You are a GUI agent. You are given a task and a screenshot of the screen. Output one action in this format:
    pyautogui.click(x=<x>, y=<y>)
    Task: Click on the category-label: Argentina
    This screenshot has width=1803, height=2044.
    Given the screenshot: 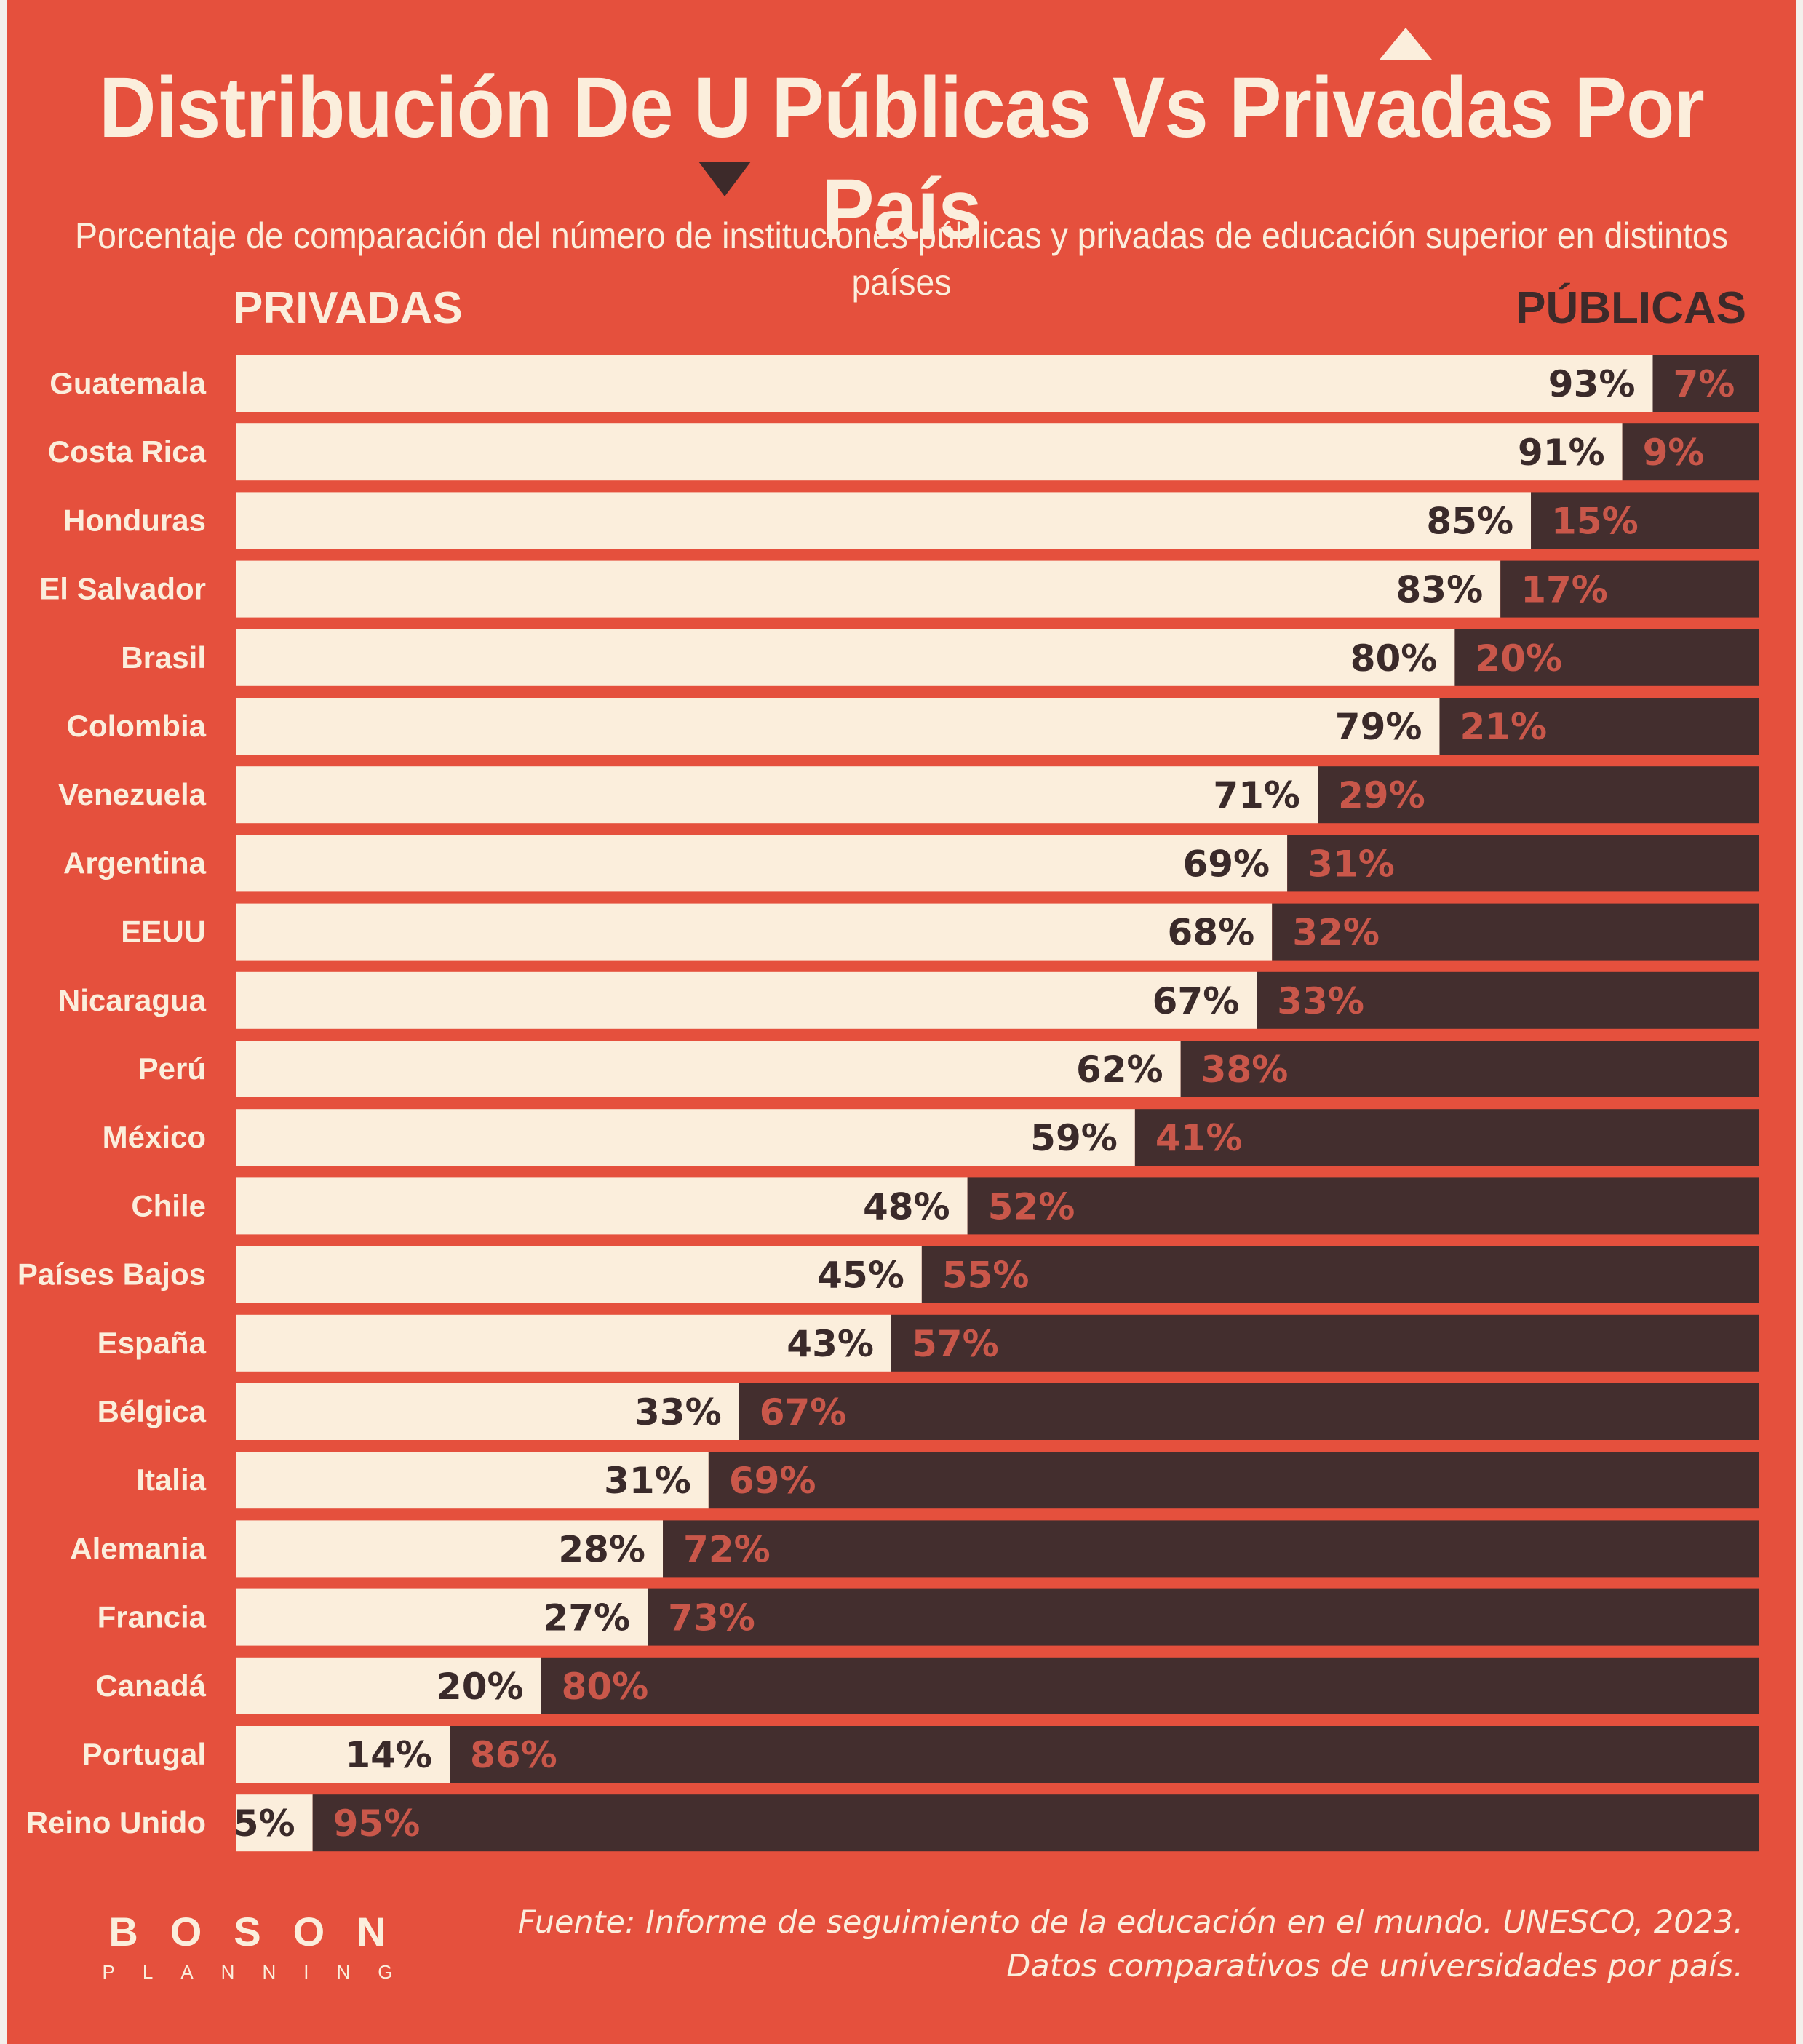 What is the action you would take?
    pyautogui.click(x=135, y=863)
    